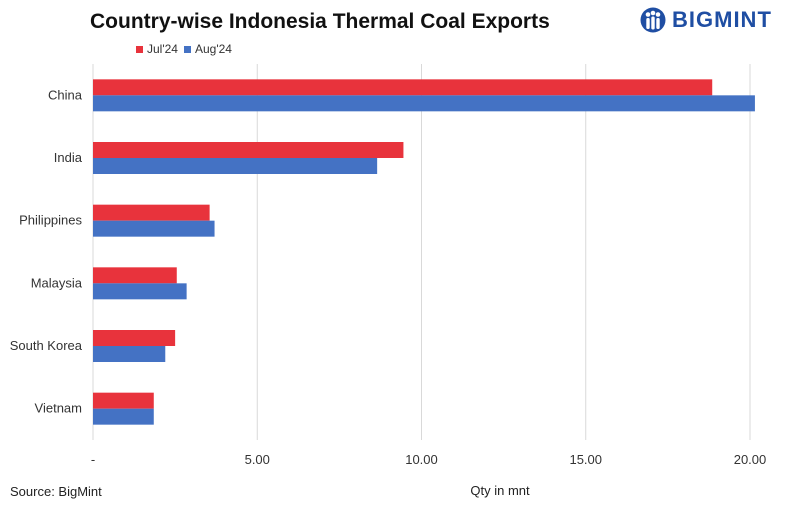 Image resolution: width=800 pixels, height=512 pixels. I want to click on category-label-4: South Korea, so click(46, 345).